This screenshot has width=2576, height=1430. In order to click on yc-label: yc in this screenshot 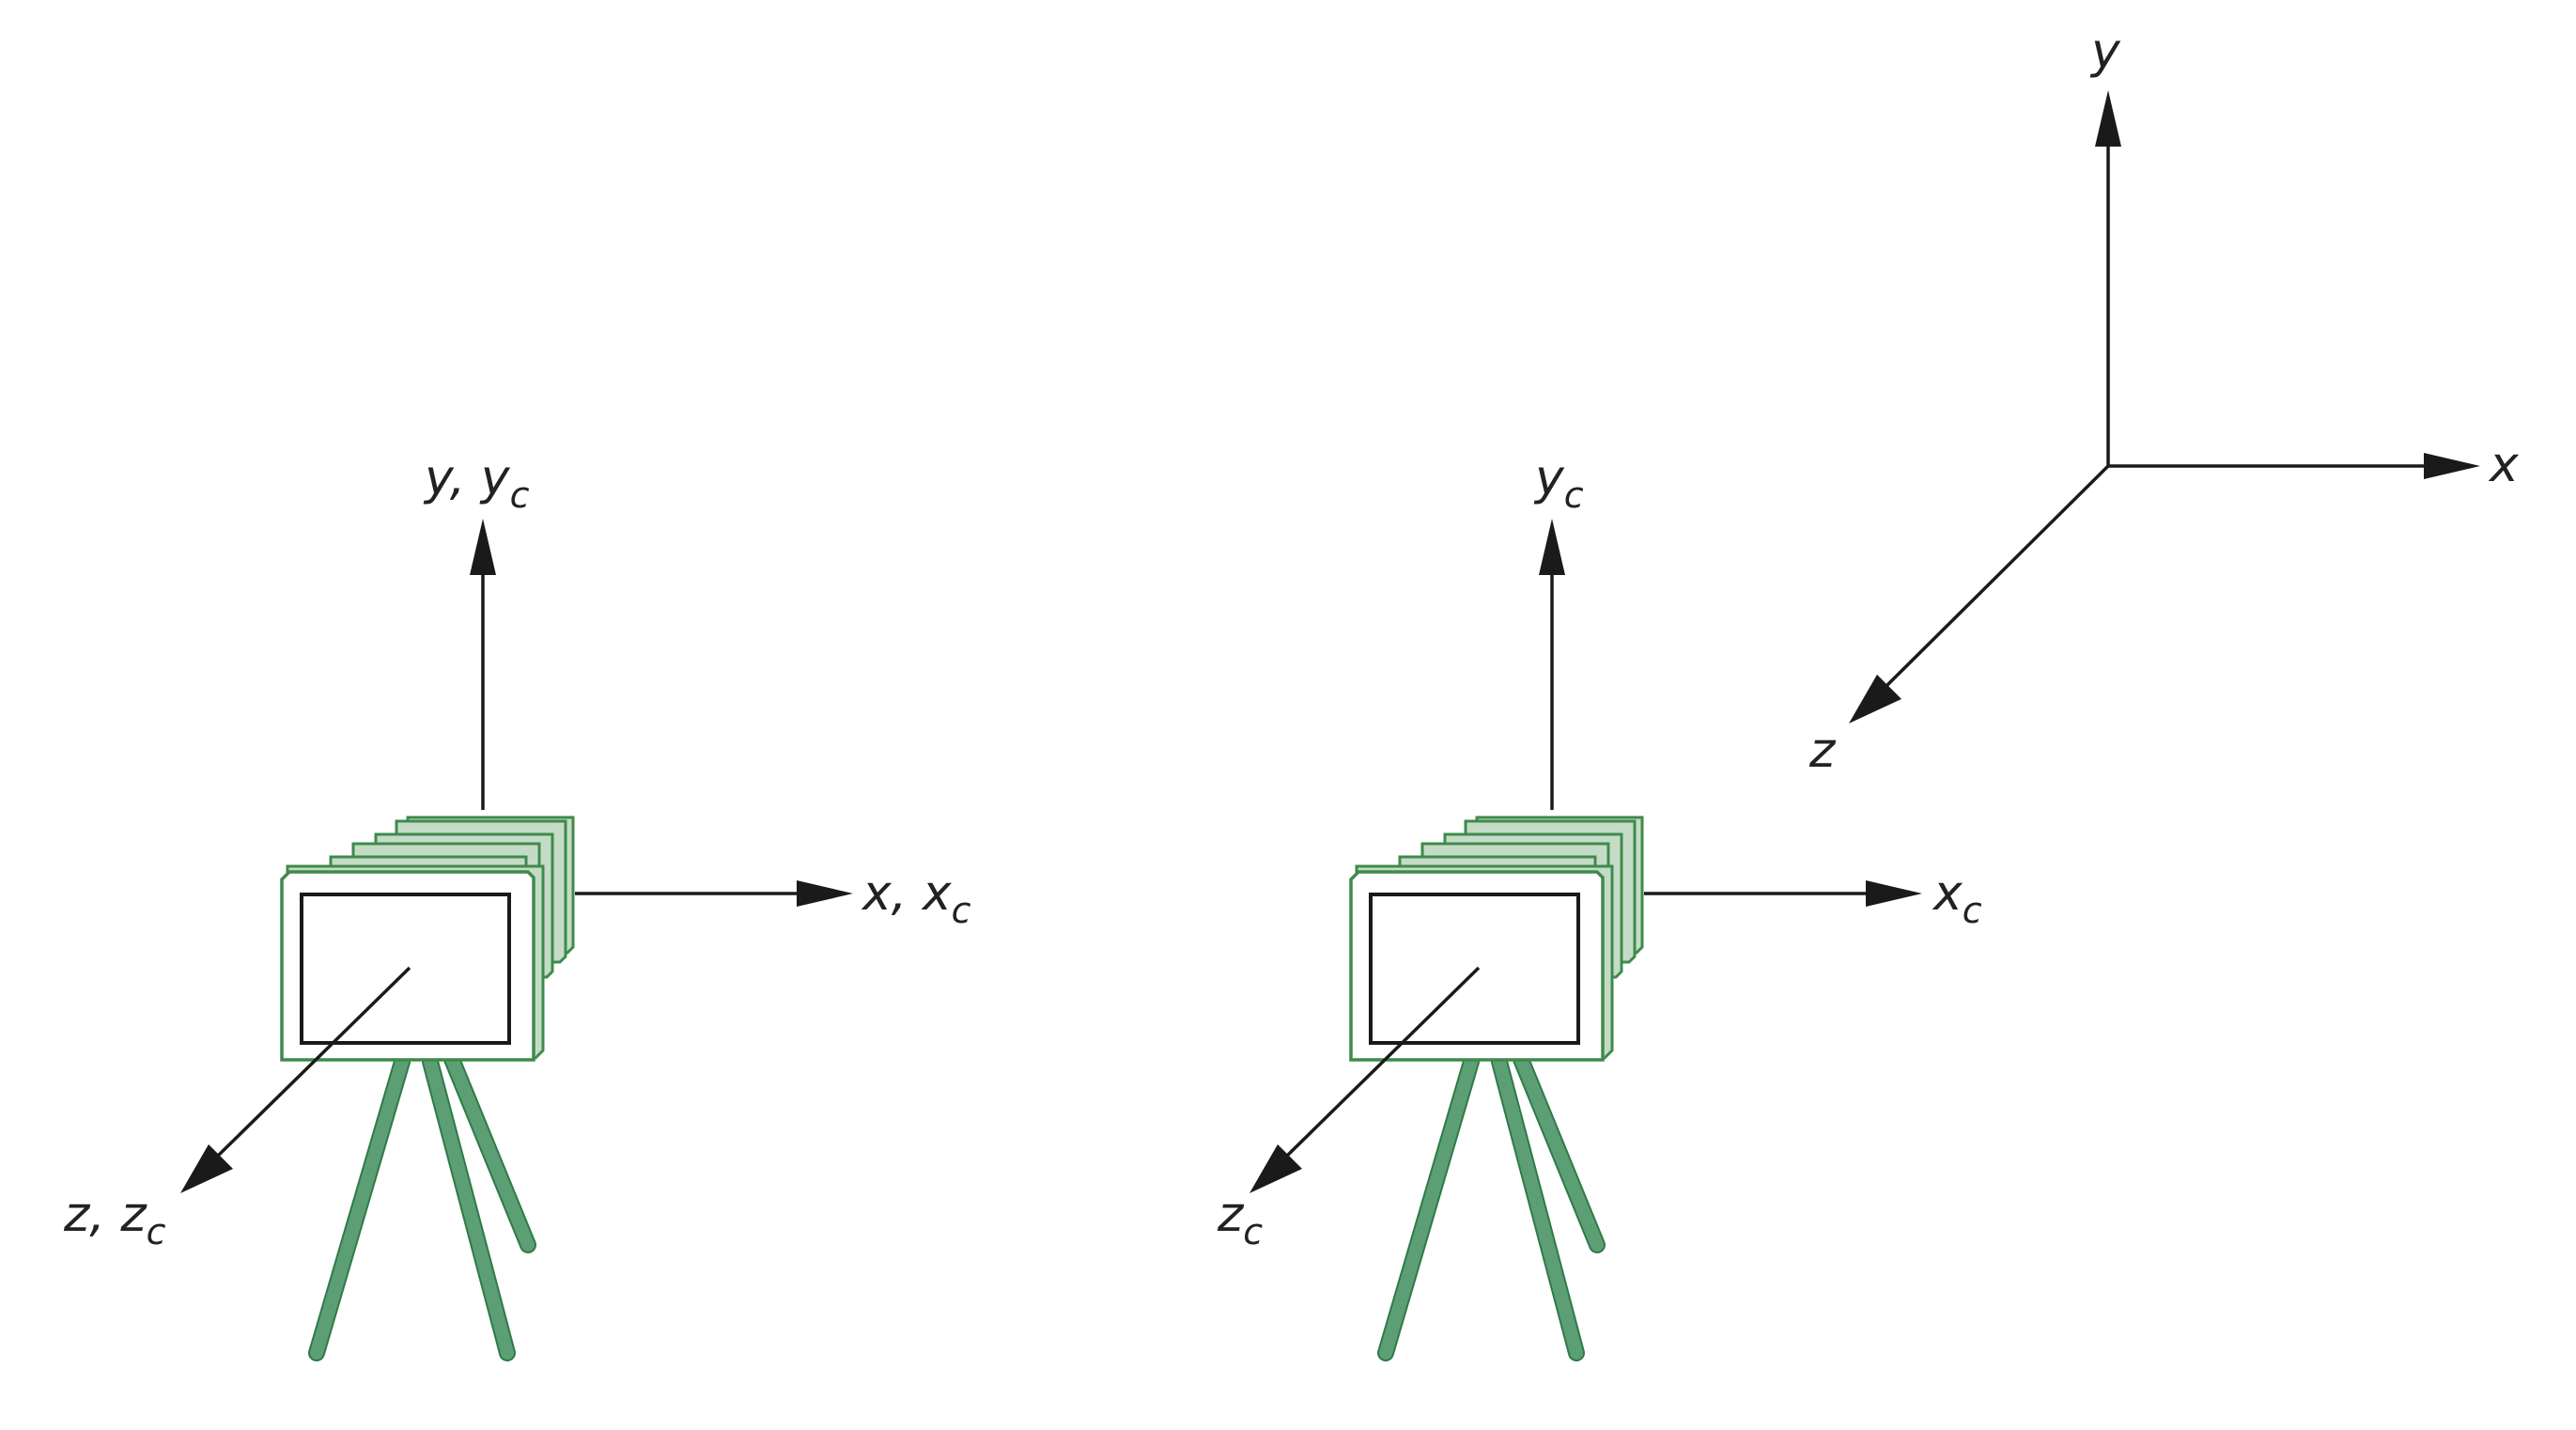, I will do `click(1558, 483)`.